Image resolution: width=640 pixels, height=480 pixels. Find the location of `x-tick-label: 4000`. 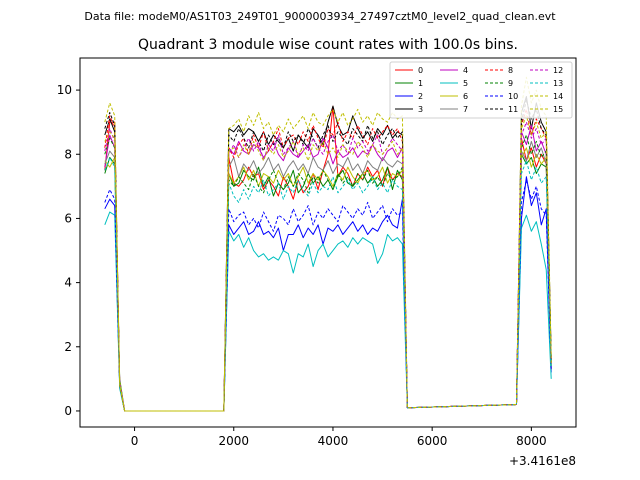

x-tick-label: 4000 is located at coordinates (333, 441).